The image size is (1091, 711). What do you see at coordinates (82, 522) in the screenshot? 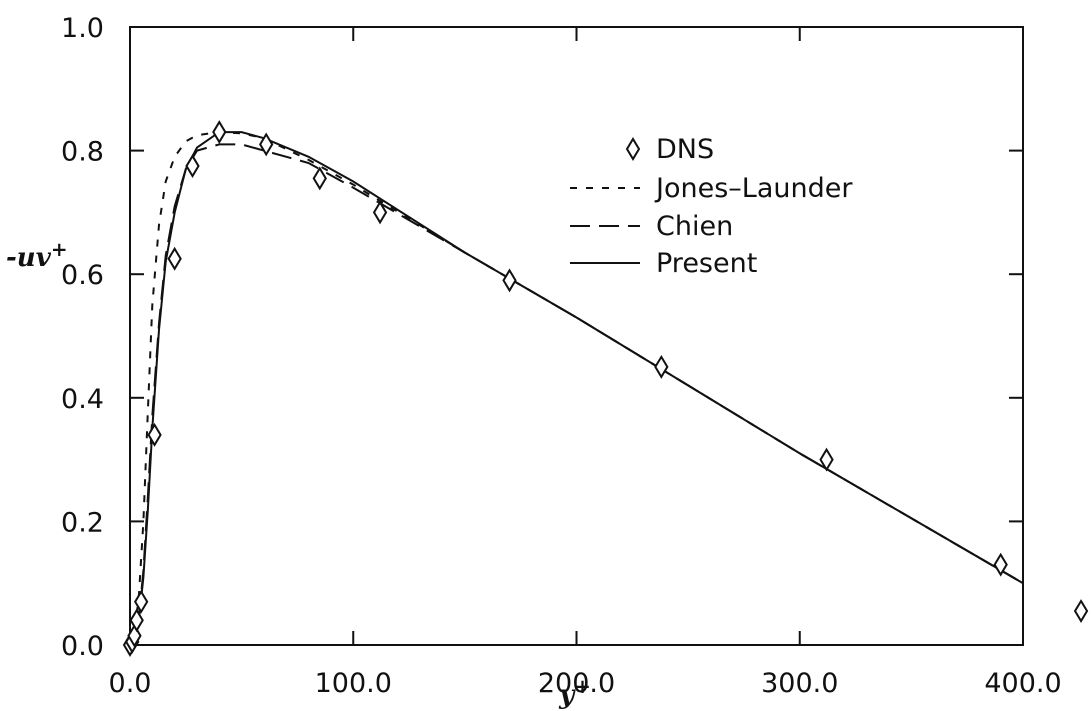
I see `y-tick-label: 0.2` at bounding box center [82, 522].